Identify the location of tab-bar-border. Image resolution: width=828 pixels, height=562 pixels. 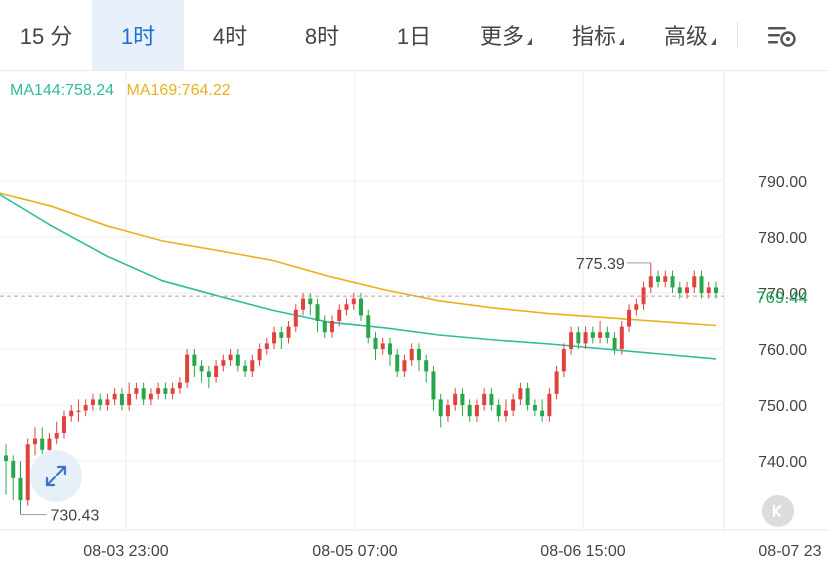
(414, 70).